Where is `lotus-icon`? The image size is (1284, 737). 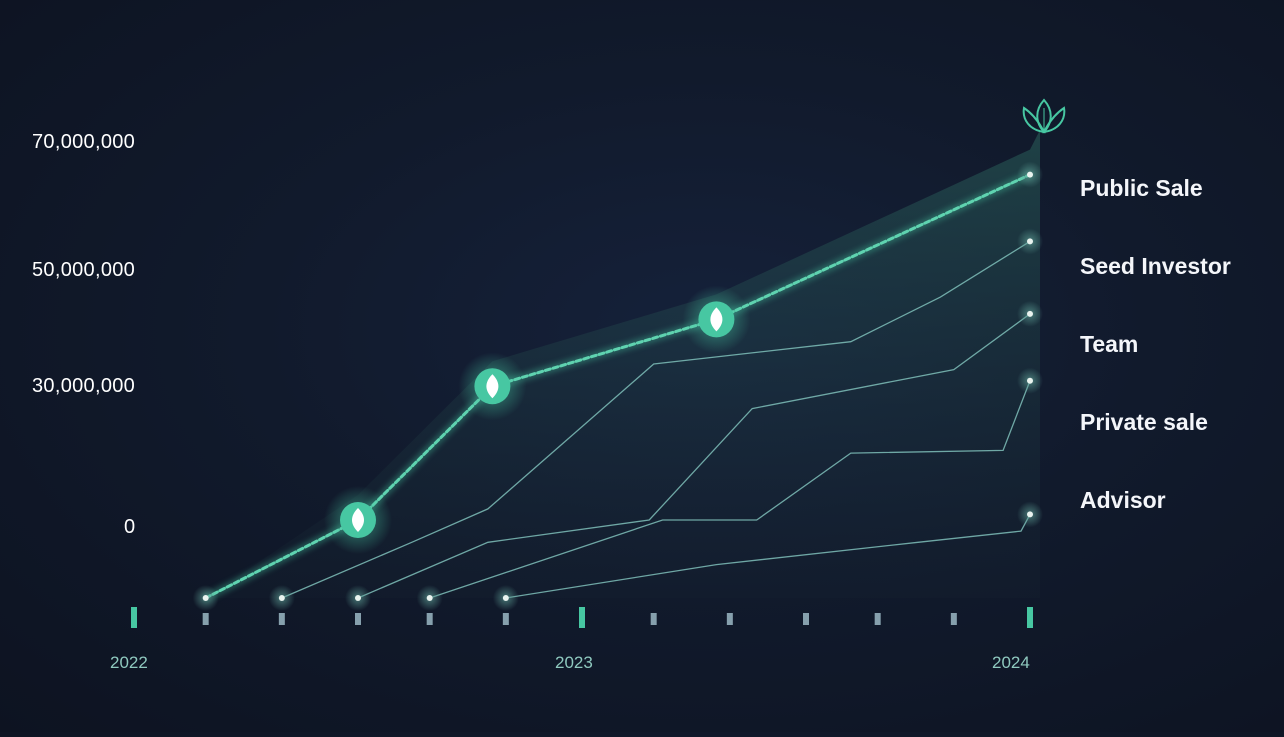
lotus-icon is located at coordinates (1044, 116).